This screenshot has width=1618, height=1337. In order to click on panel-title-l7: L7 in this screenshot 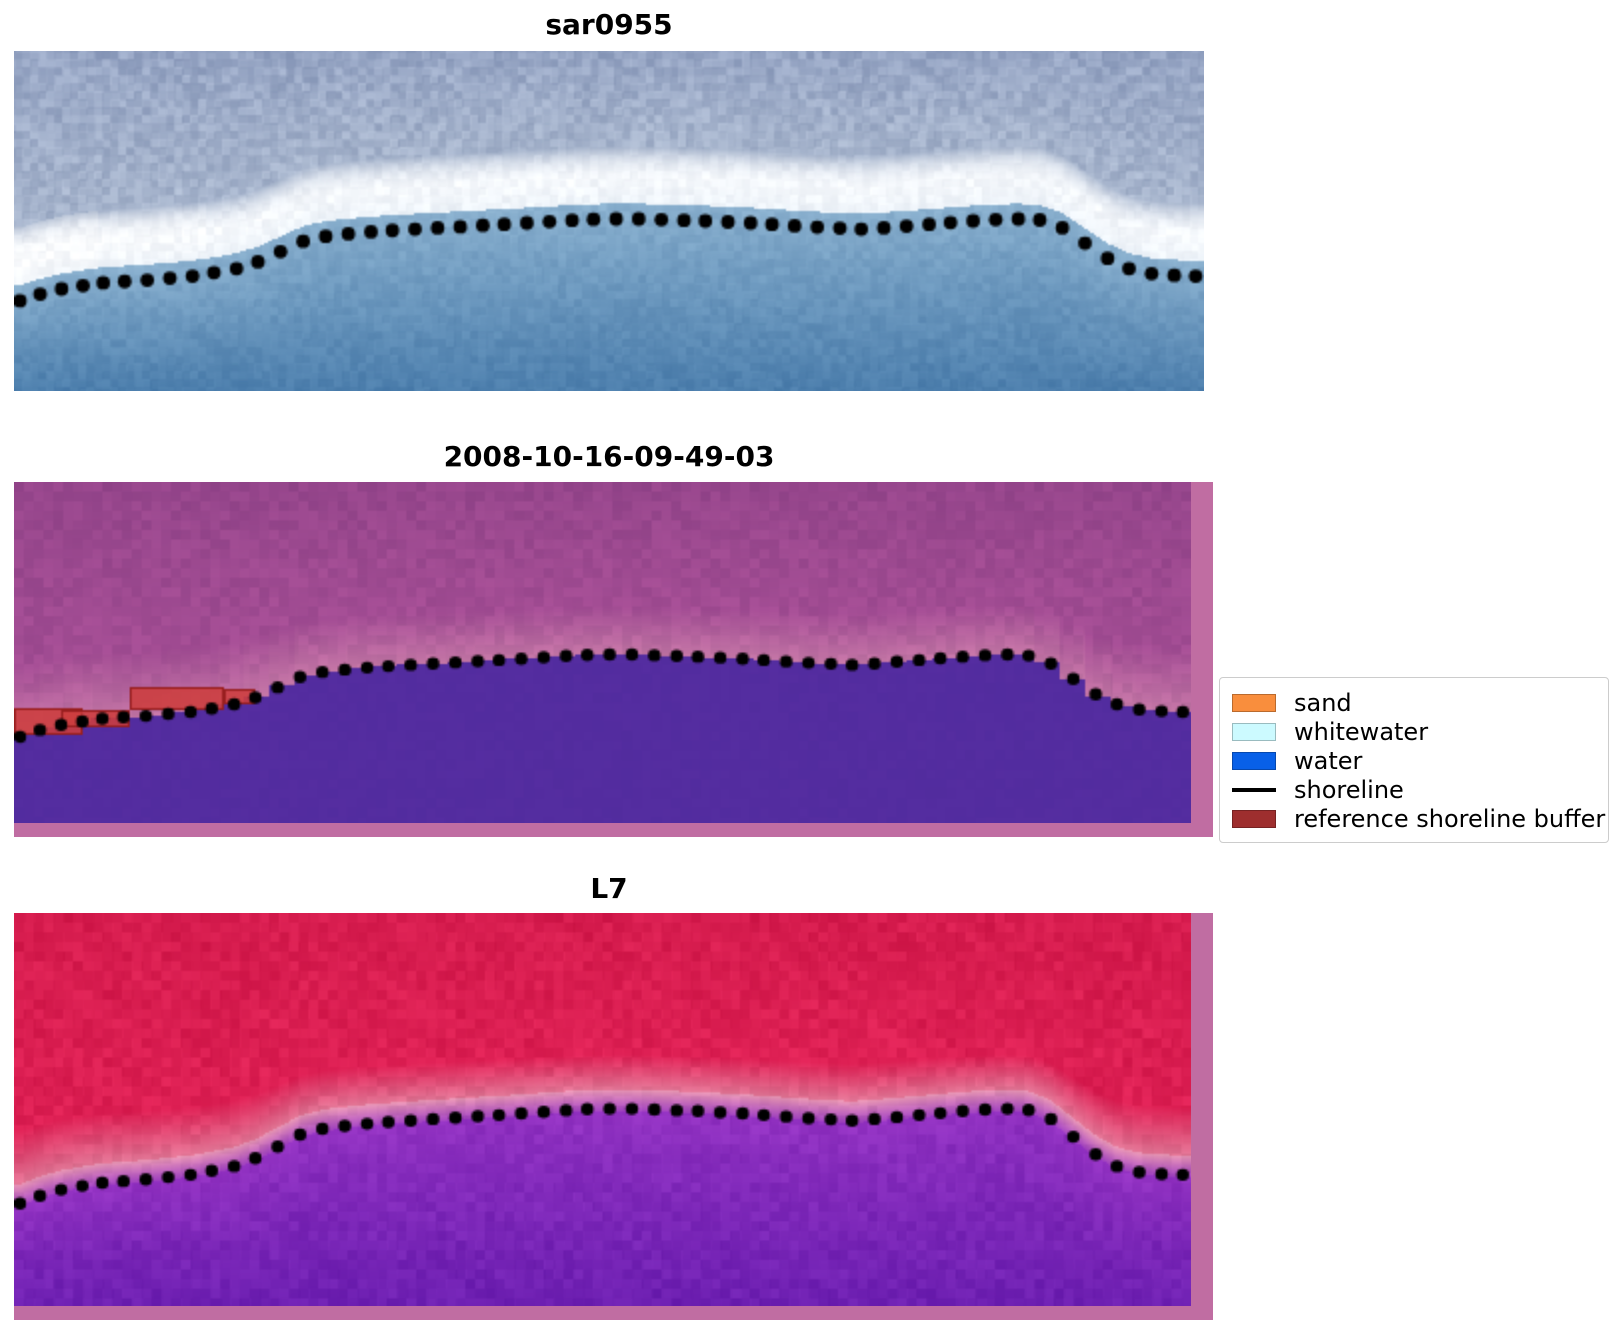, I will do `click(609, 888)`.